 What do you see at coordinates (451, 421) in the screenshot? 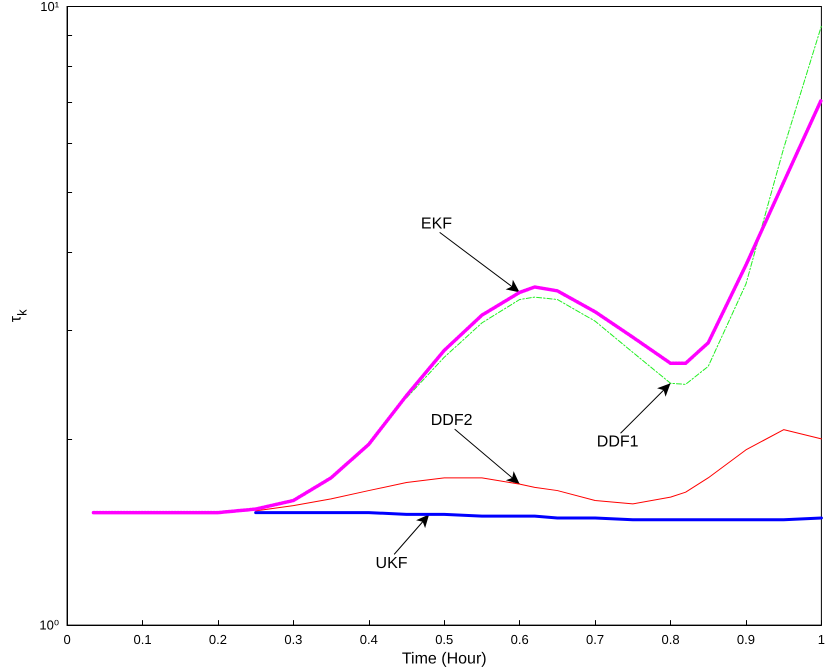
I see `annotation: DDF2` at bounding box center [451, 421].